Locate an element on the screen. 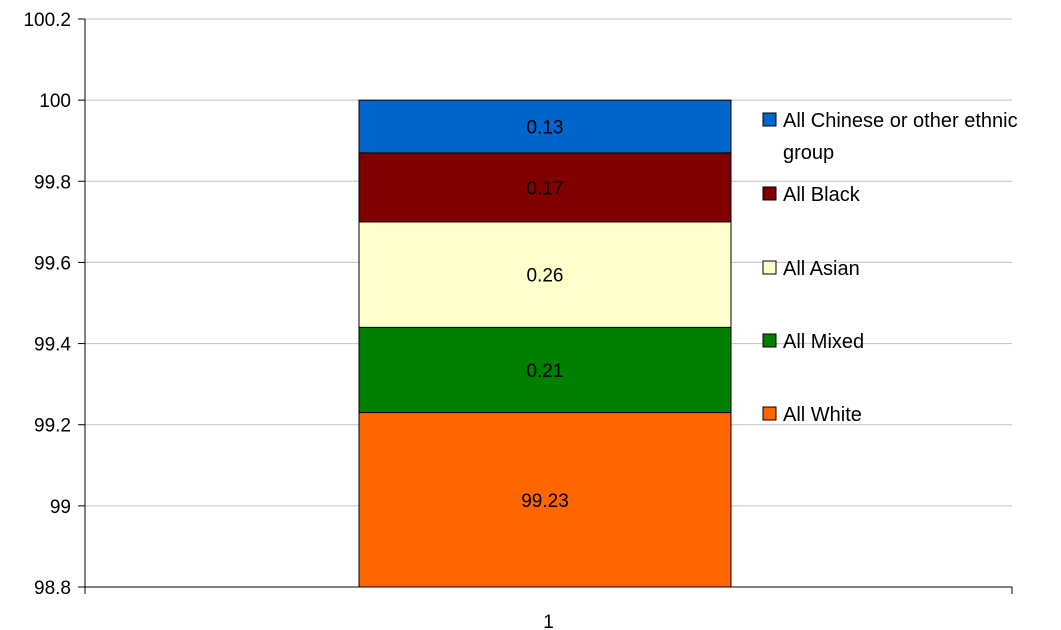 This screenshot has width=1061, height=630. bar-segment-all-chinese-or-other-ethnic-group is located at coordinates (545, 126).